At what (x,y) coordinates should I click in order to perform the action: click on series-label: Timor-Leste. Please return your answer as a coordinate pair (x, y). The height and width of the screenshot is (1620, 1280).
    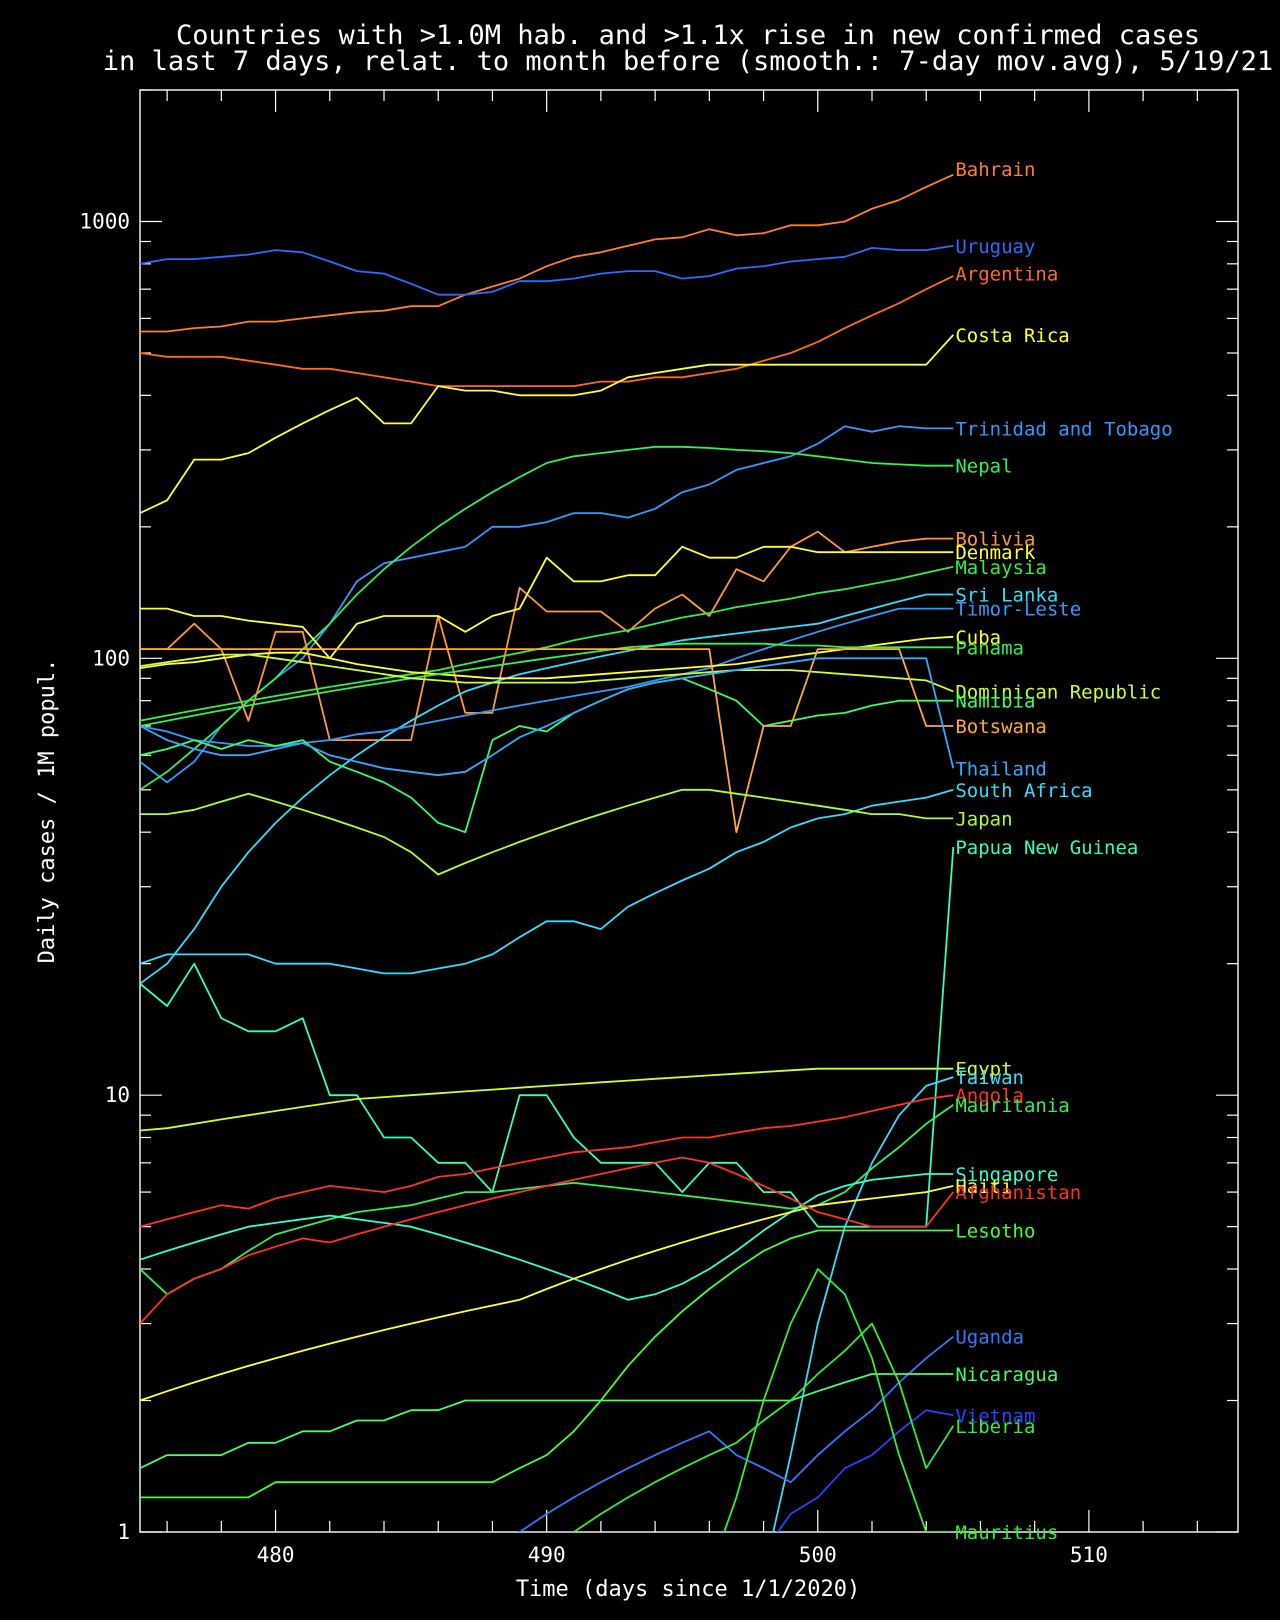
    Looking at the image, I should click on (1018, 610).